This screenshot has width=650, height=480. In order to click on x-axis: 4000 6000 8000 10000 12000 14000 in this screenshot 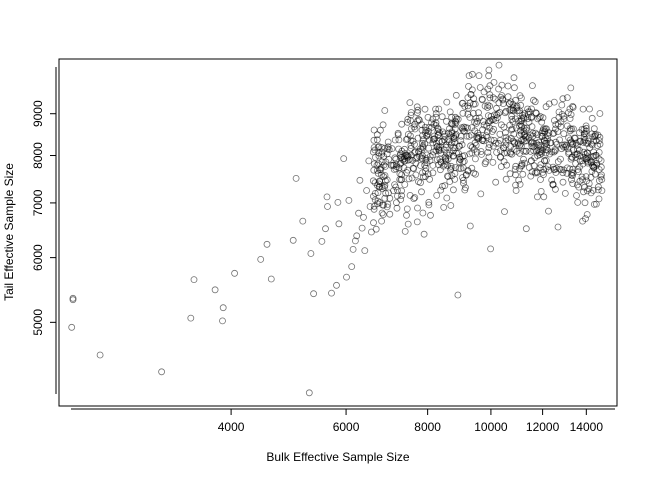, I will do `click(343, 421)`.